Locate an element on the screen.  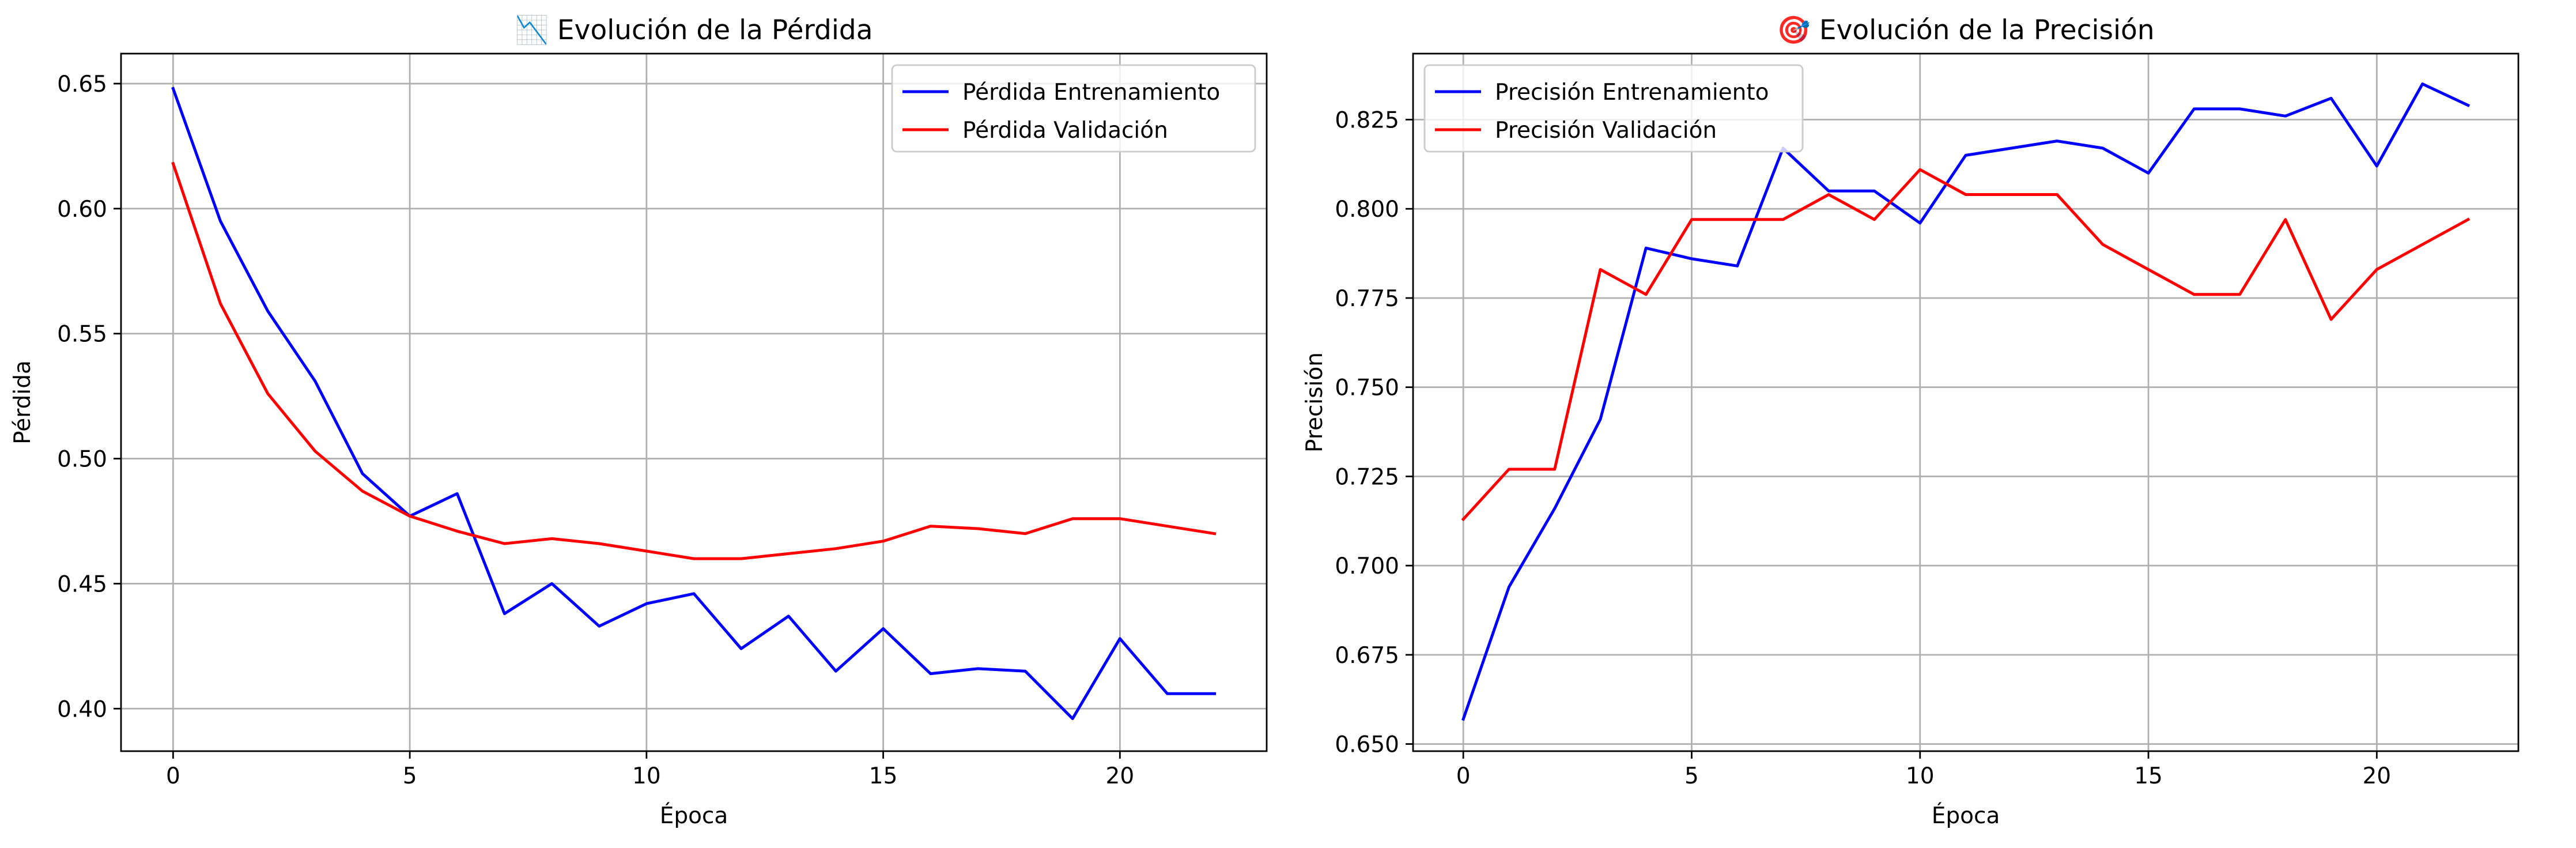
loss-y-tick-label: 0.60 is located at coordinates (82, 210).